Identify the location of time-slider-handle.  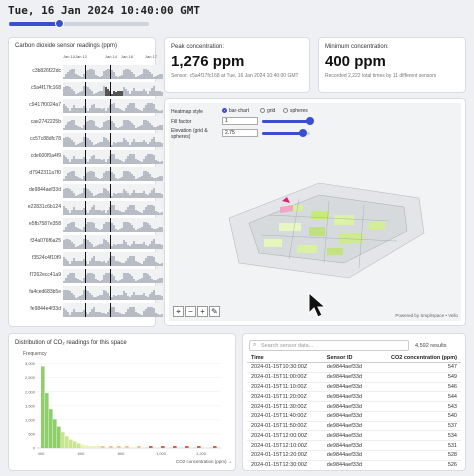
(60, 23).